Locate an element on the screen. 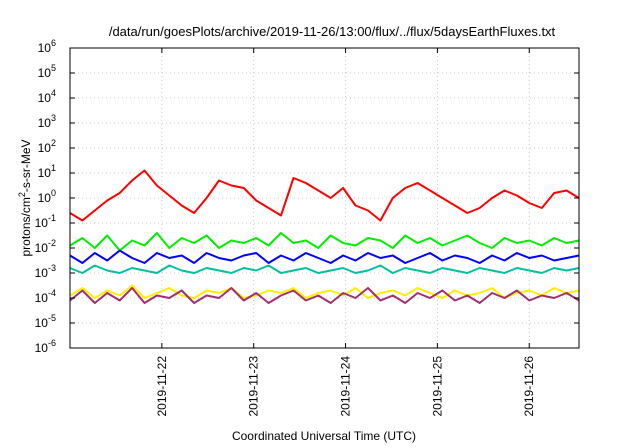 This screenshot has width=640, height=448. y-tick-label: 10² is located at coordinates (47, 146).